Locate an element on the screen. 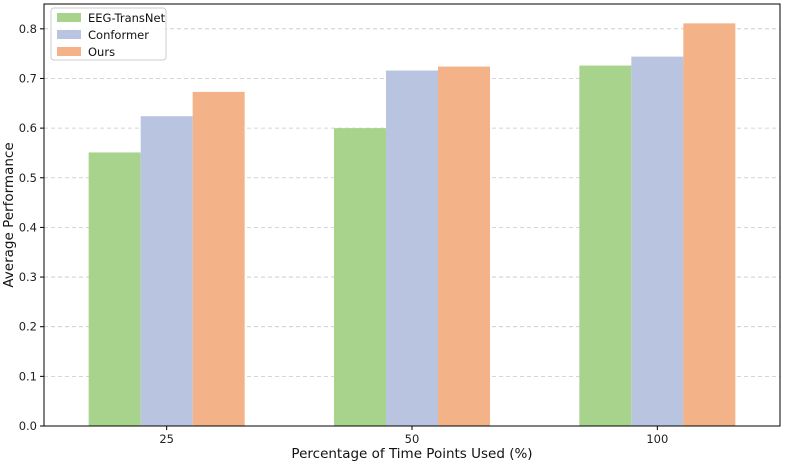 The width and height of the screenshot is (788, 464). y-tick-label: 0.2 is located at coordinates (28, 327).